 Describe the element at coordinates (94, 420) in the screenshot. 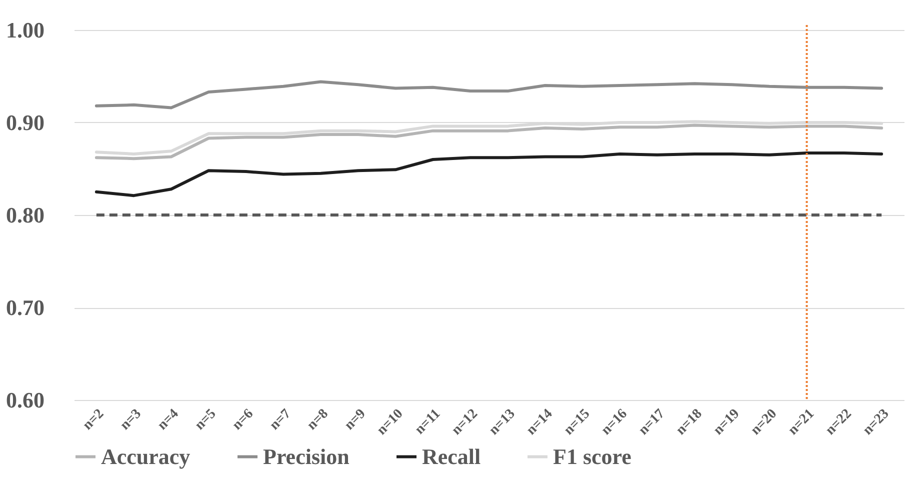

I see `x-tick-label: n=2` at that location.